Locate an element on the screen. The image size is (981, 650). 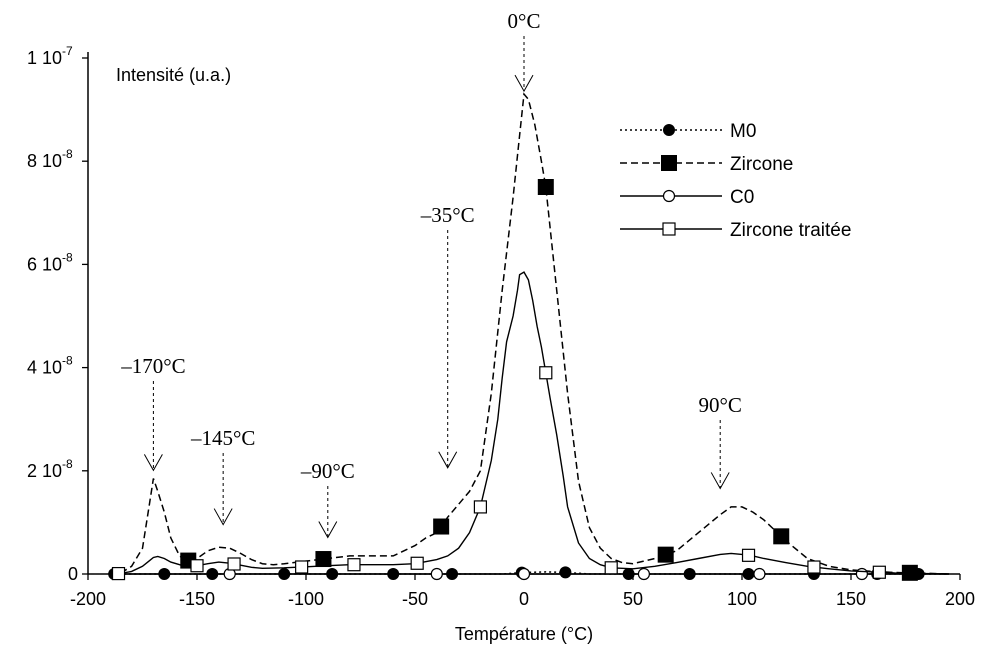
annotation-label: –35°C is located at coordinates (447, 215).